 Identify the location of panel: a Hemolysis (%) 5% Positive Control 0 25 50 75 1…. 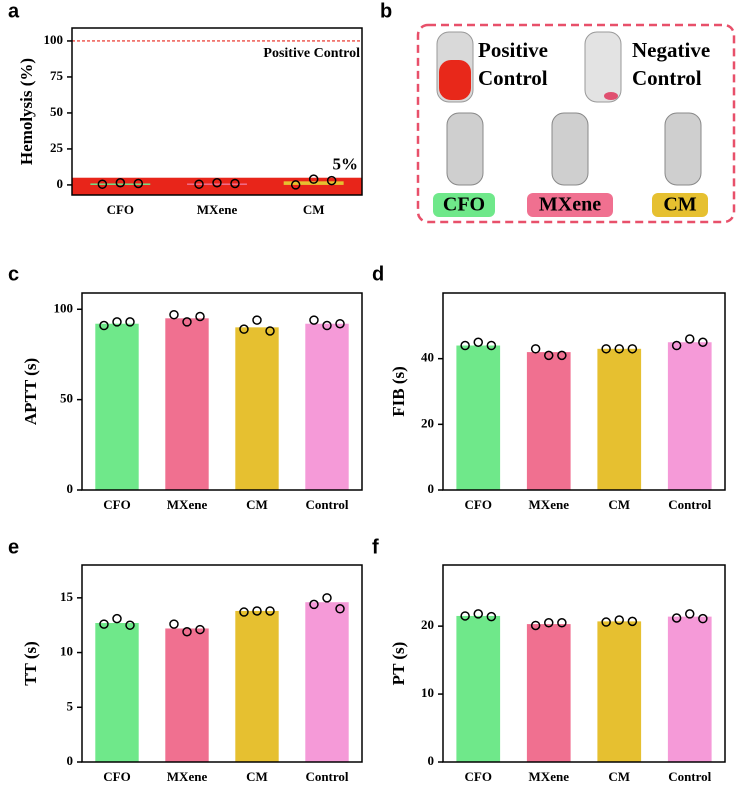
(185, 108).